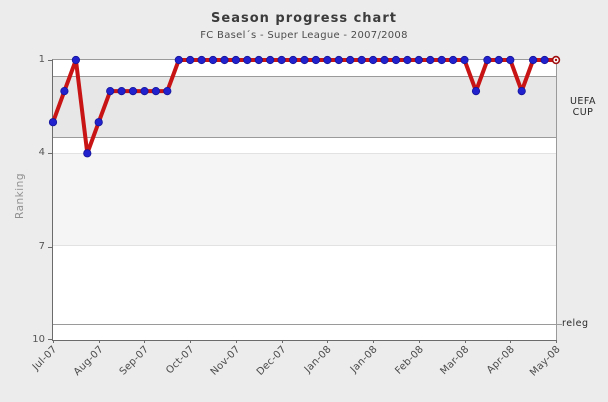  I want to click on chart-subtitle: FC Basel´s - Super League - 2007/2008, so click(304, 35).